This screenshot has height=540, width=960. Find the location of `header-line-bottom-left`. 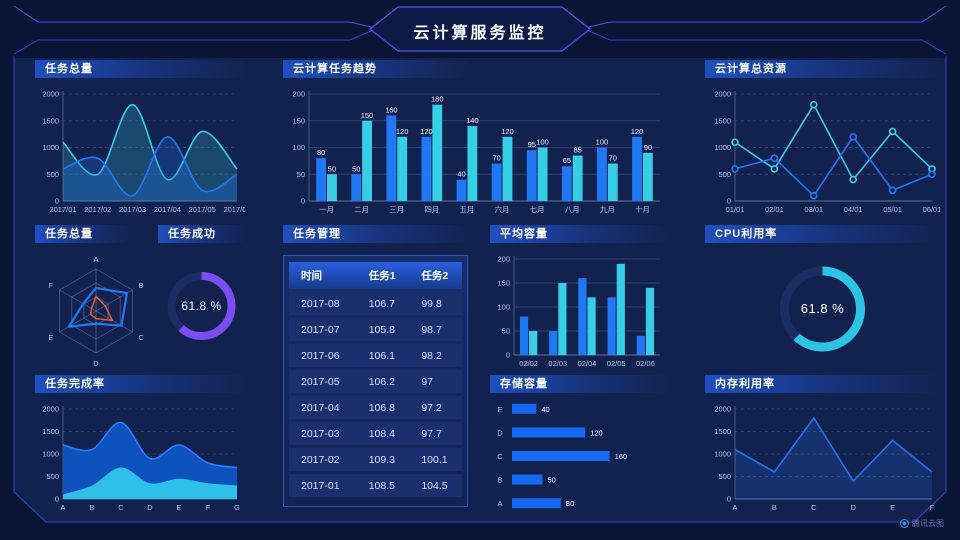

header-line-bottom-left is located at coordinates (192, 42).